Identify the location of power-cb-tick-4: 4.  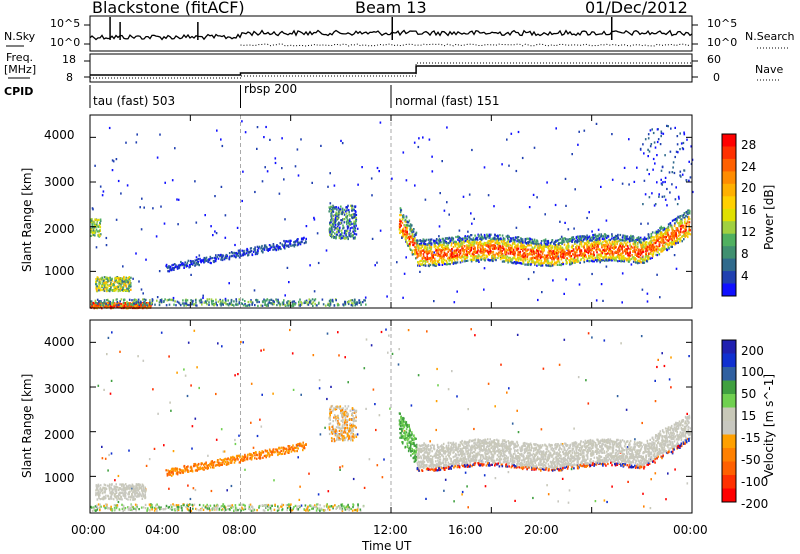
(745, 276).